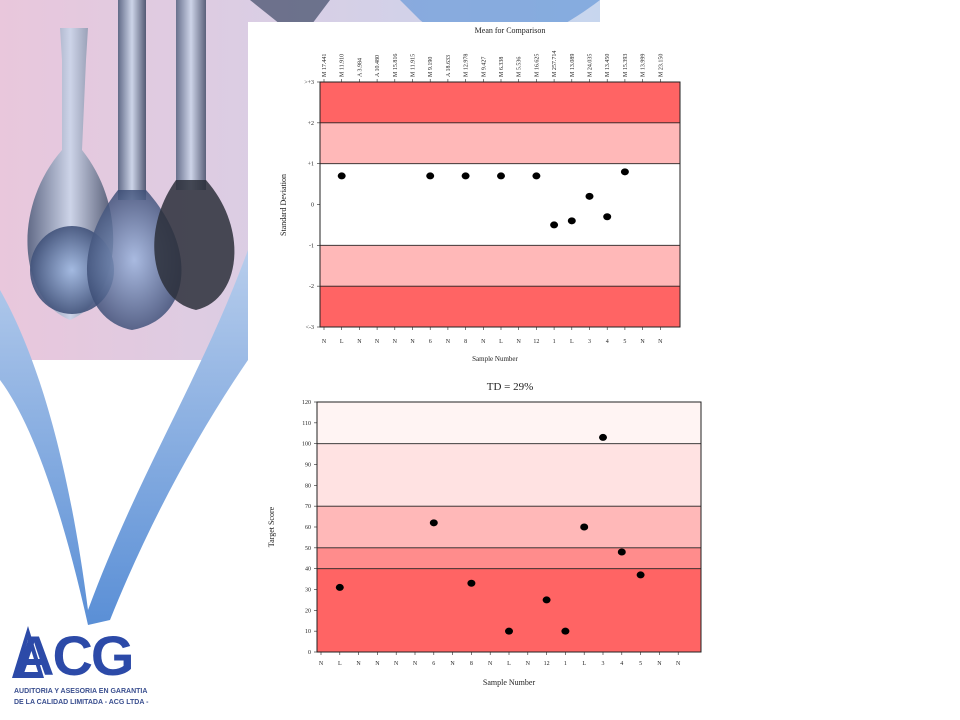 This screenshot has width=960, height=720. What do you see at coordinates (325, 65) in the screenshot?
I see `sample-code-label: M 17.441` at bounding box center [325, 65].